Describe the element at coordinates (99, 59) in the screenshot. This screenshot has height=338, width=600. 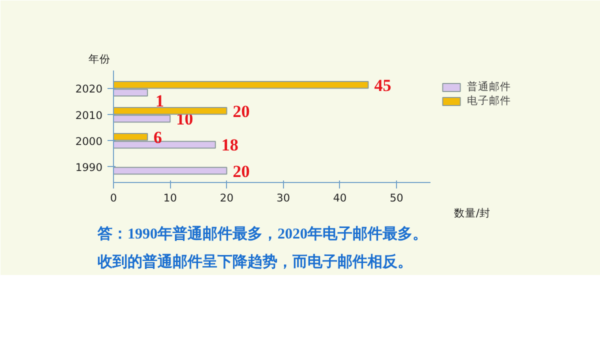
I see `y-axis-title: 年份` at that location.